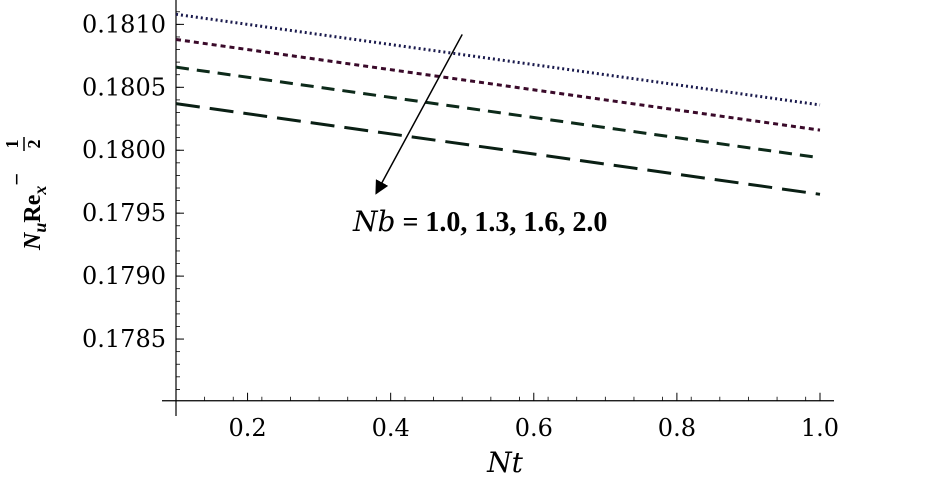  I want to click on y-label-base-sub: u, so click(40, 228).